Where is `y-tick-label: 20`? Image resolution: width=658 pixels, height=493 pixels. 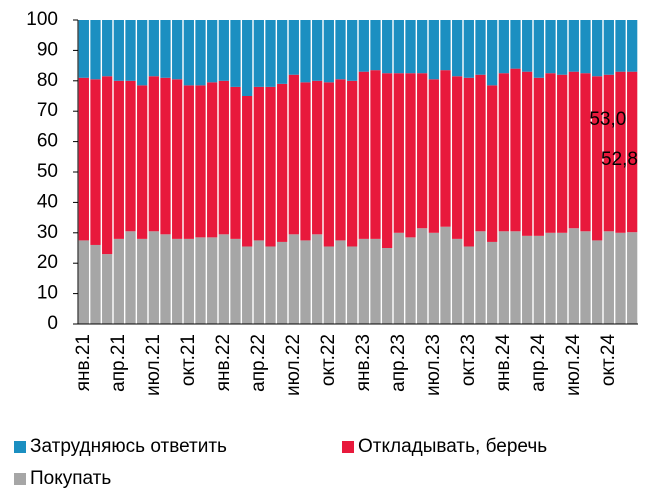 y-tick-label: 20 is located at coordinates (47, 262).